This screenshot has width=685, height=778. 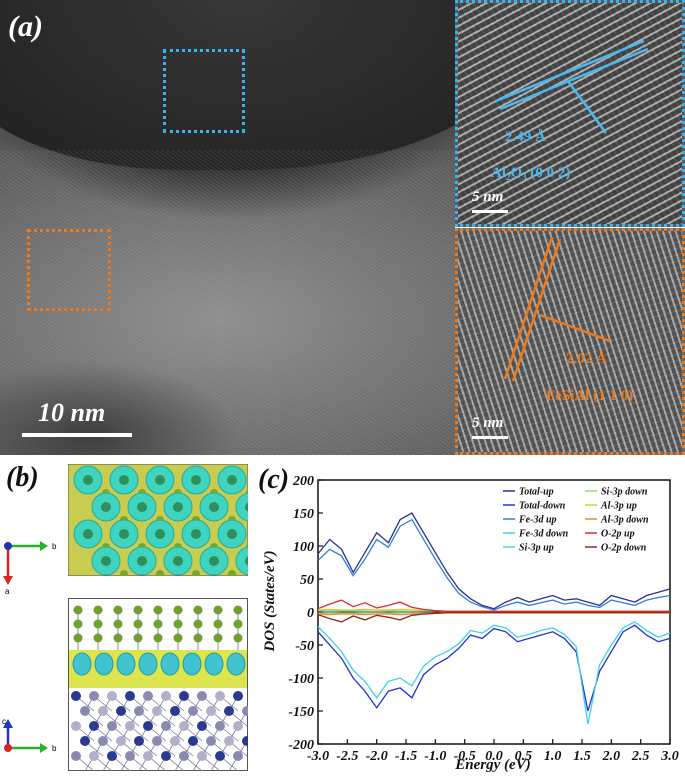 I want to click on inset-top-scale-label: 5 nm, so click(x=488, y=197).